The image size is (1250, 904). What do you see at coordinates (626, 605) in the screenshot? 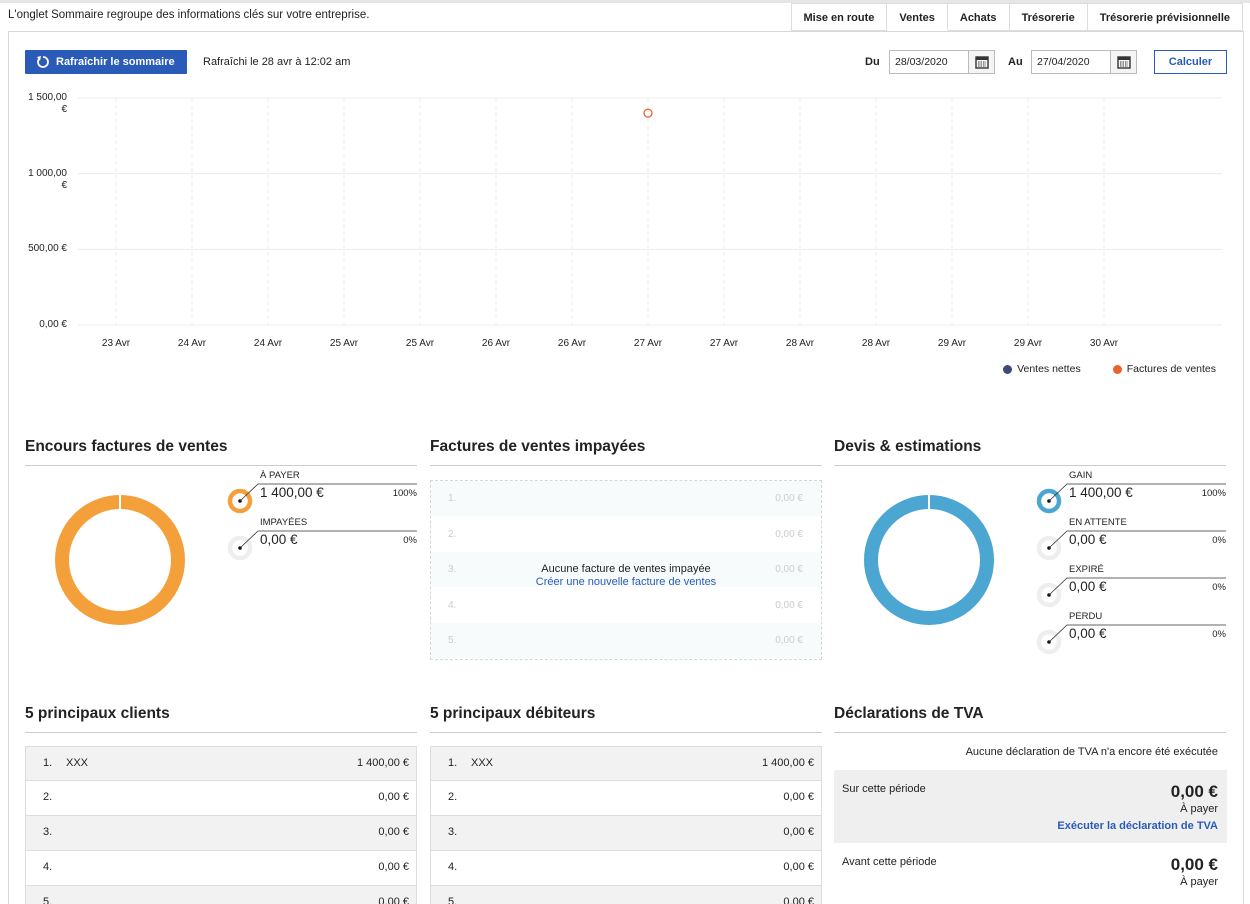
I see `ghost-row: 4. 0,00 €` at bounding box center [626, 605].